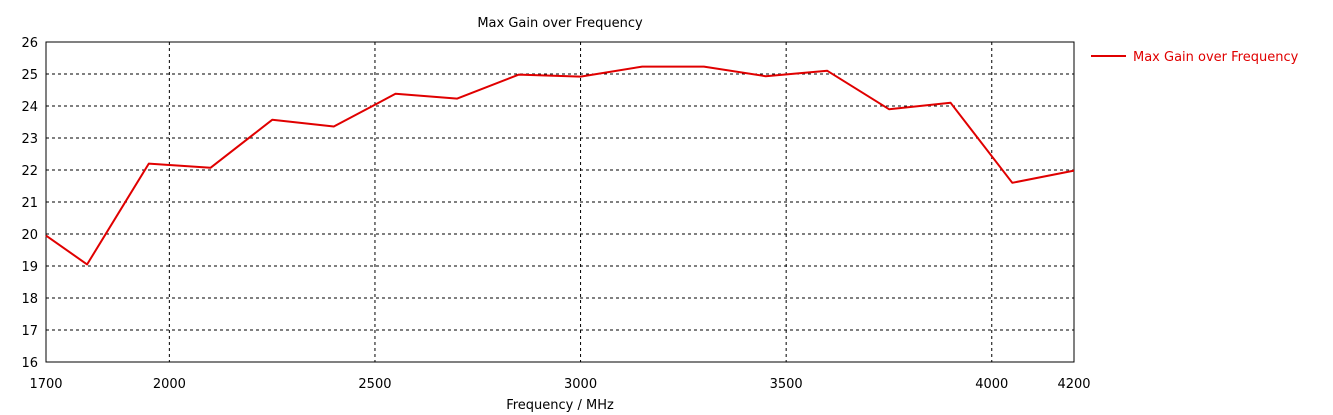  I want to click on y-axis-ticks: 16 17 18 19 20 21 22 23 24 25 26, so click(29, 203).